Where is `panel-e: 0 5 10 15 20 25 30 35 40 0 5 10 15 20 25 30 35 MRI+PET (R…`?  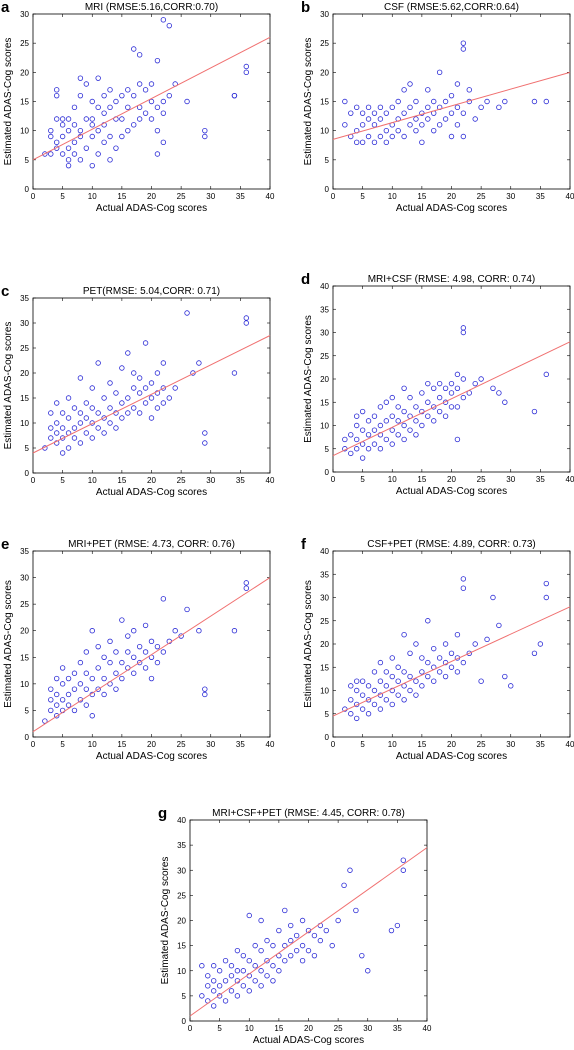
panel-e: 0 5 10 15 20 25 30 35 40 0 5 10 15 20 25 30 35 MRI+PET (R… is located at coordinates (138, 649).